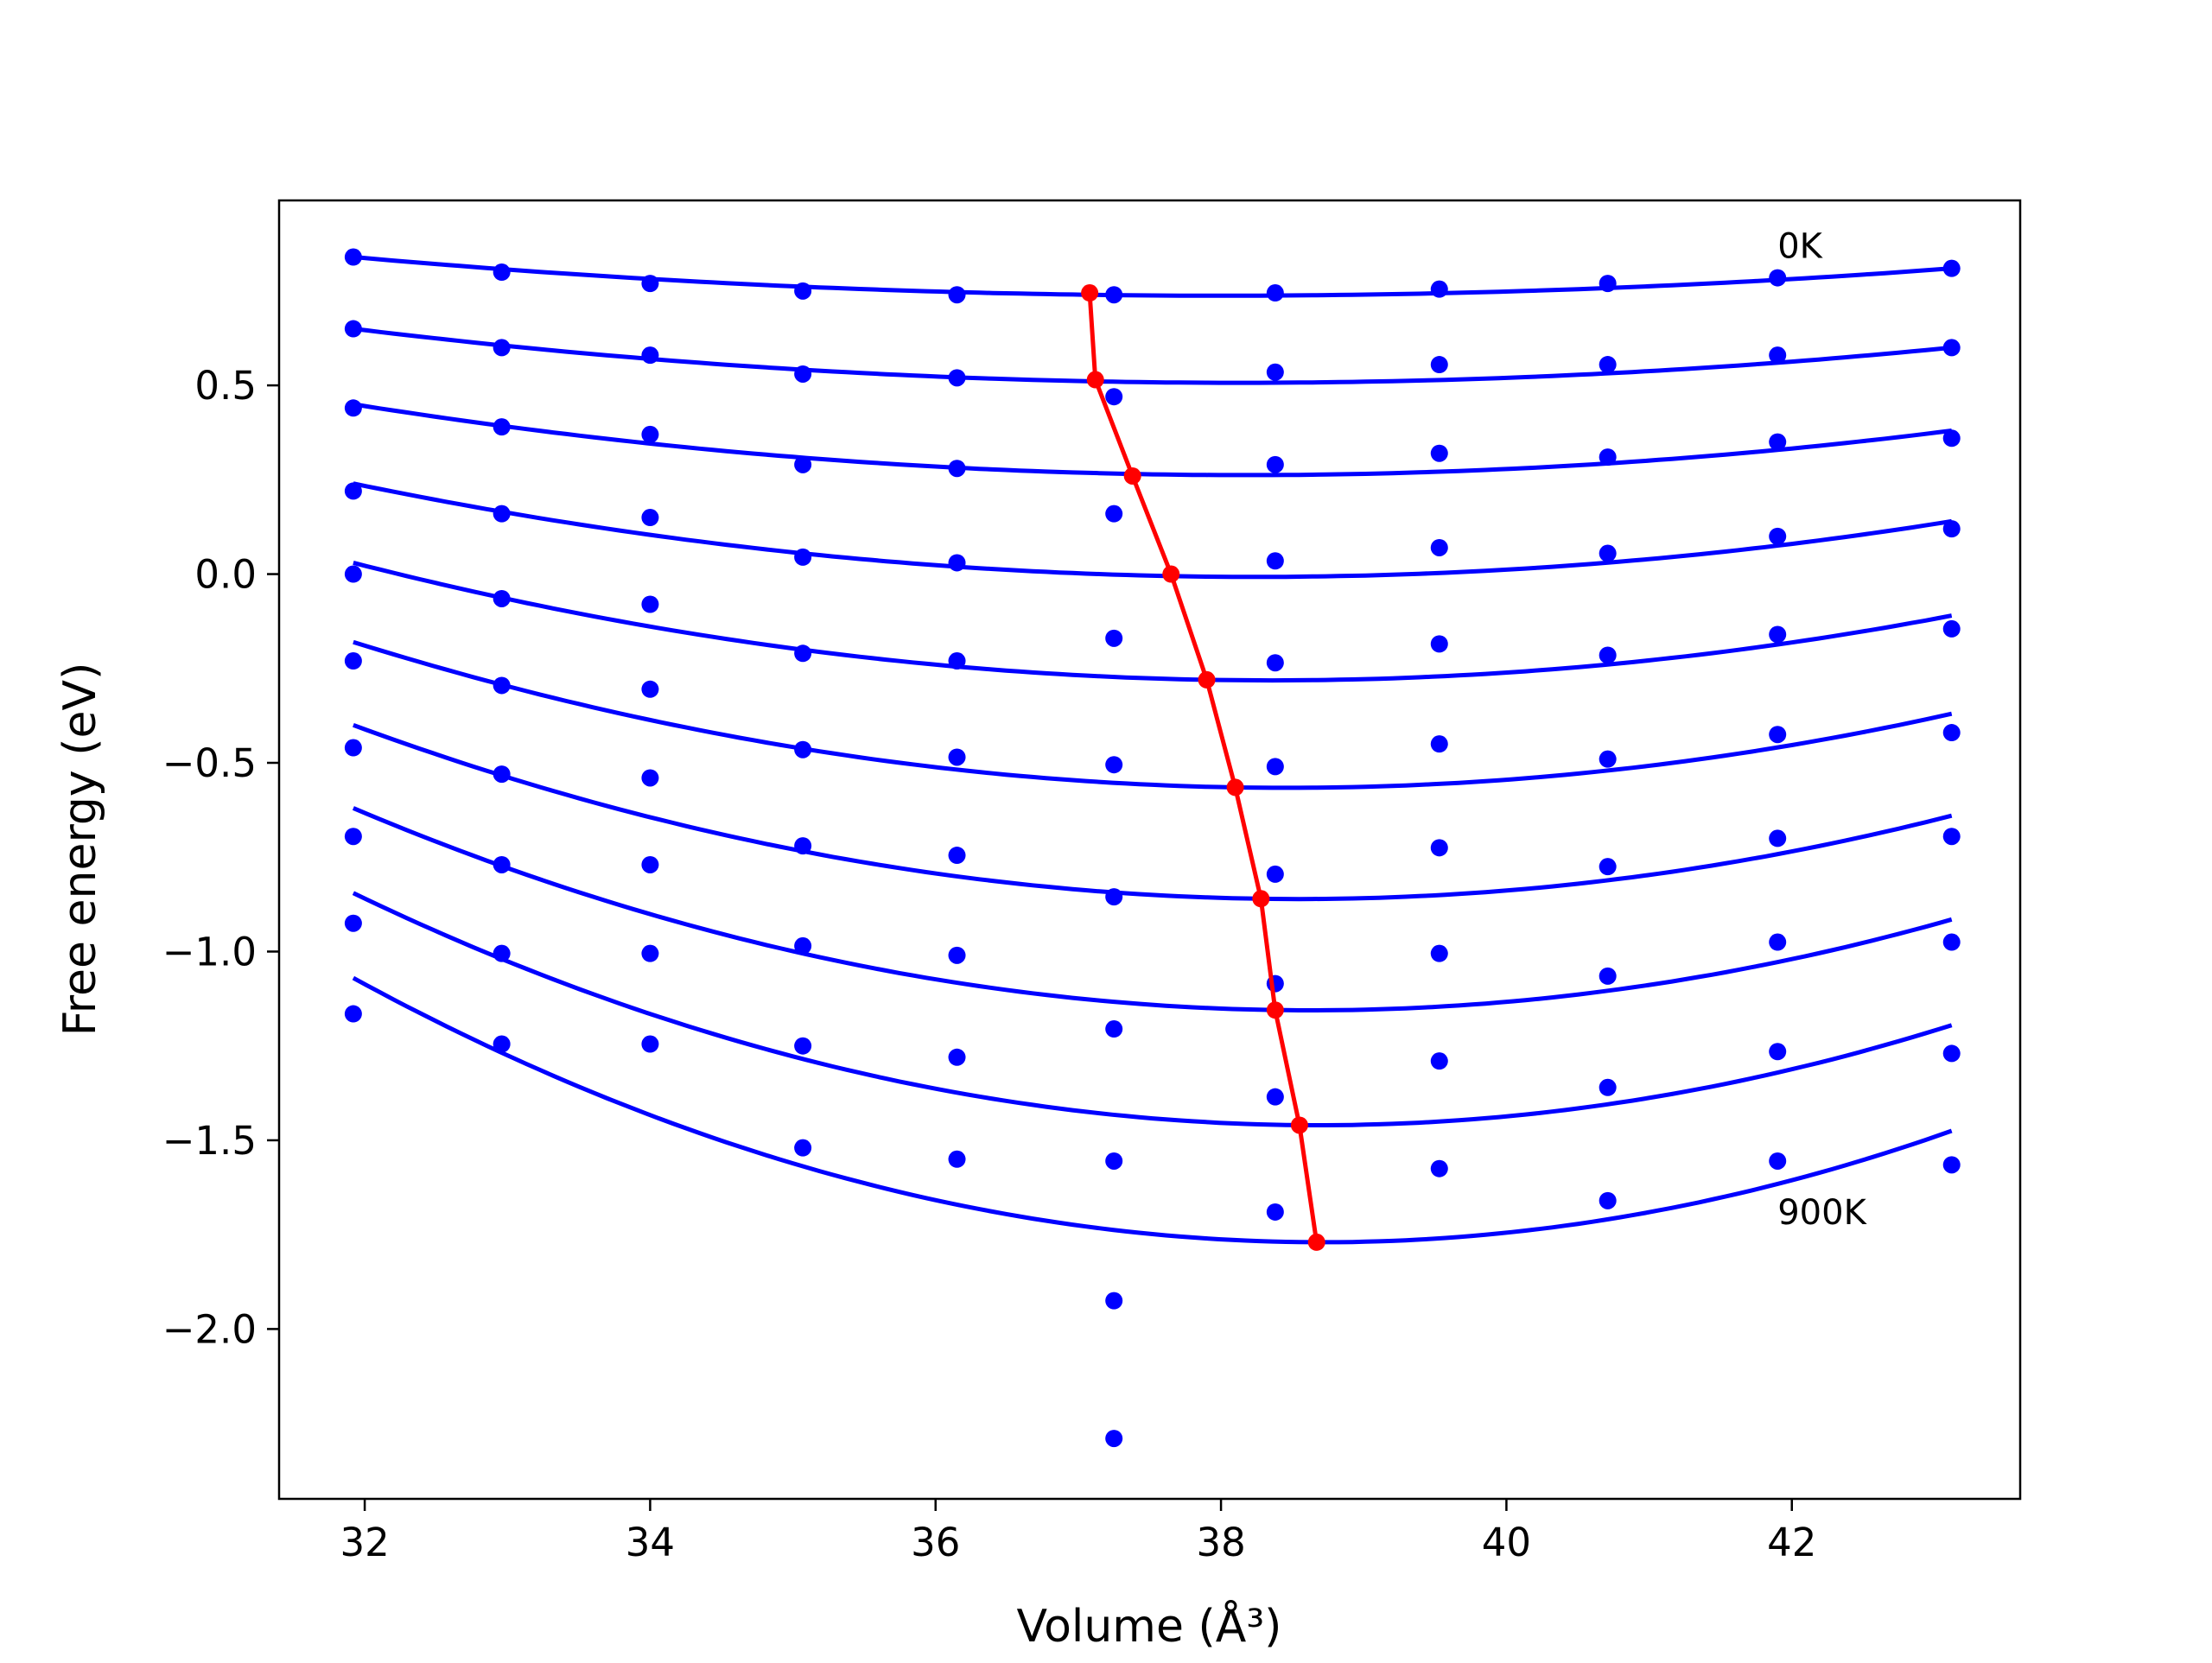 Image resolution: width=2212 pixels, height=1663 pixels. Describe the element at coordinates (1822, 730) in the screenshot. I see `annotations: 0K 900K` at that location.